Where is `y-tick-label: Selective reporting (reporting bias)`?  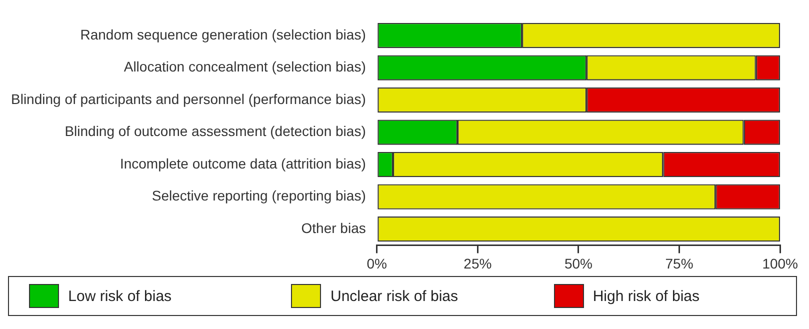
y-tick-label: Selective reporting (reporting bias) is located at coordinates (259, 196).